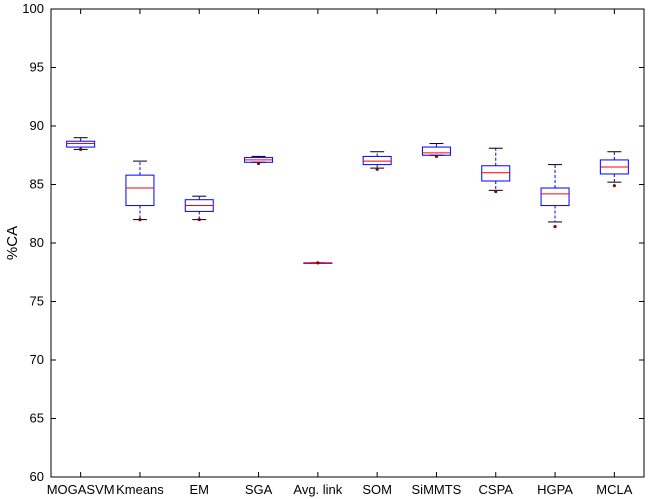 The width and height of the screenshot is (649, 499). What do you see at coordinates (37, 184) in the screenshot?
I see `y-tick-label: 85` at bounding box center [37, 184].